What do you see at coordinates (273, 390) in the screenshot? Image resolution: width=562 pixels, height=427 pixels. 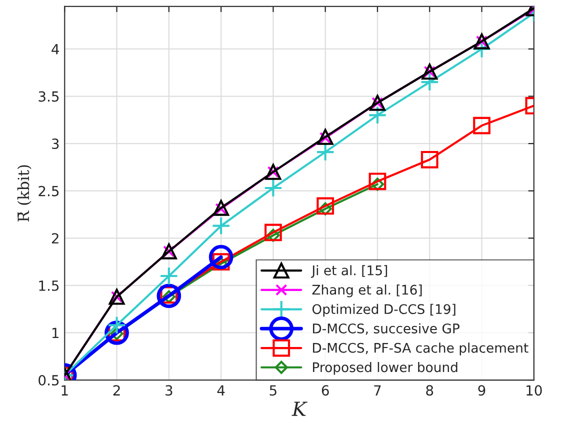 I see `x-tick-label: 5` at bounding box center [273, 390].